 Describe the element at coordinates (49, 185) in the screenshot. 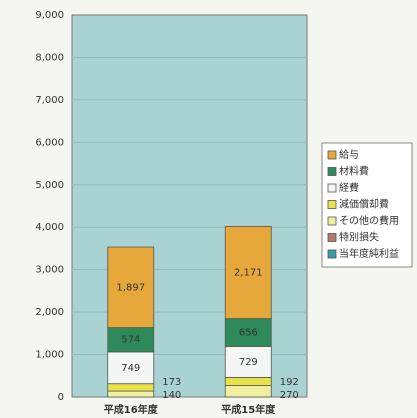

I see `y-tick-label: 5,000` at that location.